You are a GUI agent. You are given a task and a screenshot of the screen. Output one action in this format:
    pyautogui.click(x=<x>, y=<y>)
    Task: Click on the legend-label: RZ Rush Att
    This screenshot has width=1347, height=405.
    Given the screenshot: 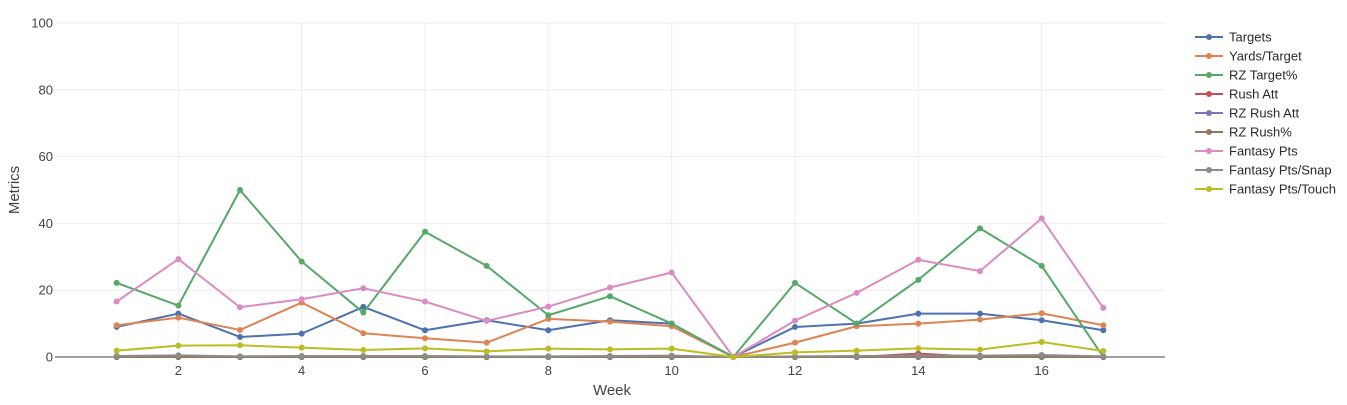 What is the action you would take?
    pyautogui.click(x=1264, y=113)
    